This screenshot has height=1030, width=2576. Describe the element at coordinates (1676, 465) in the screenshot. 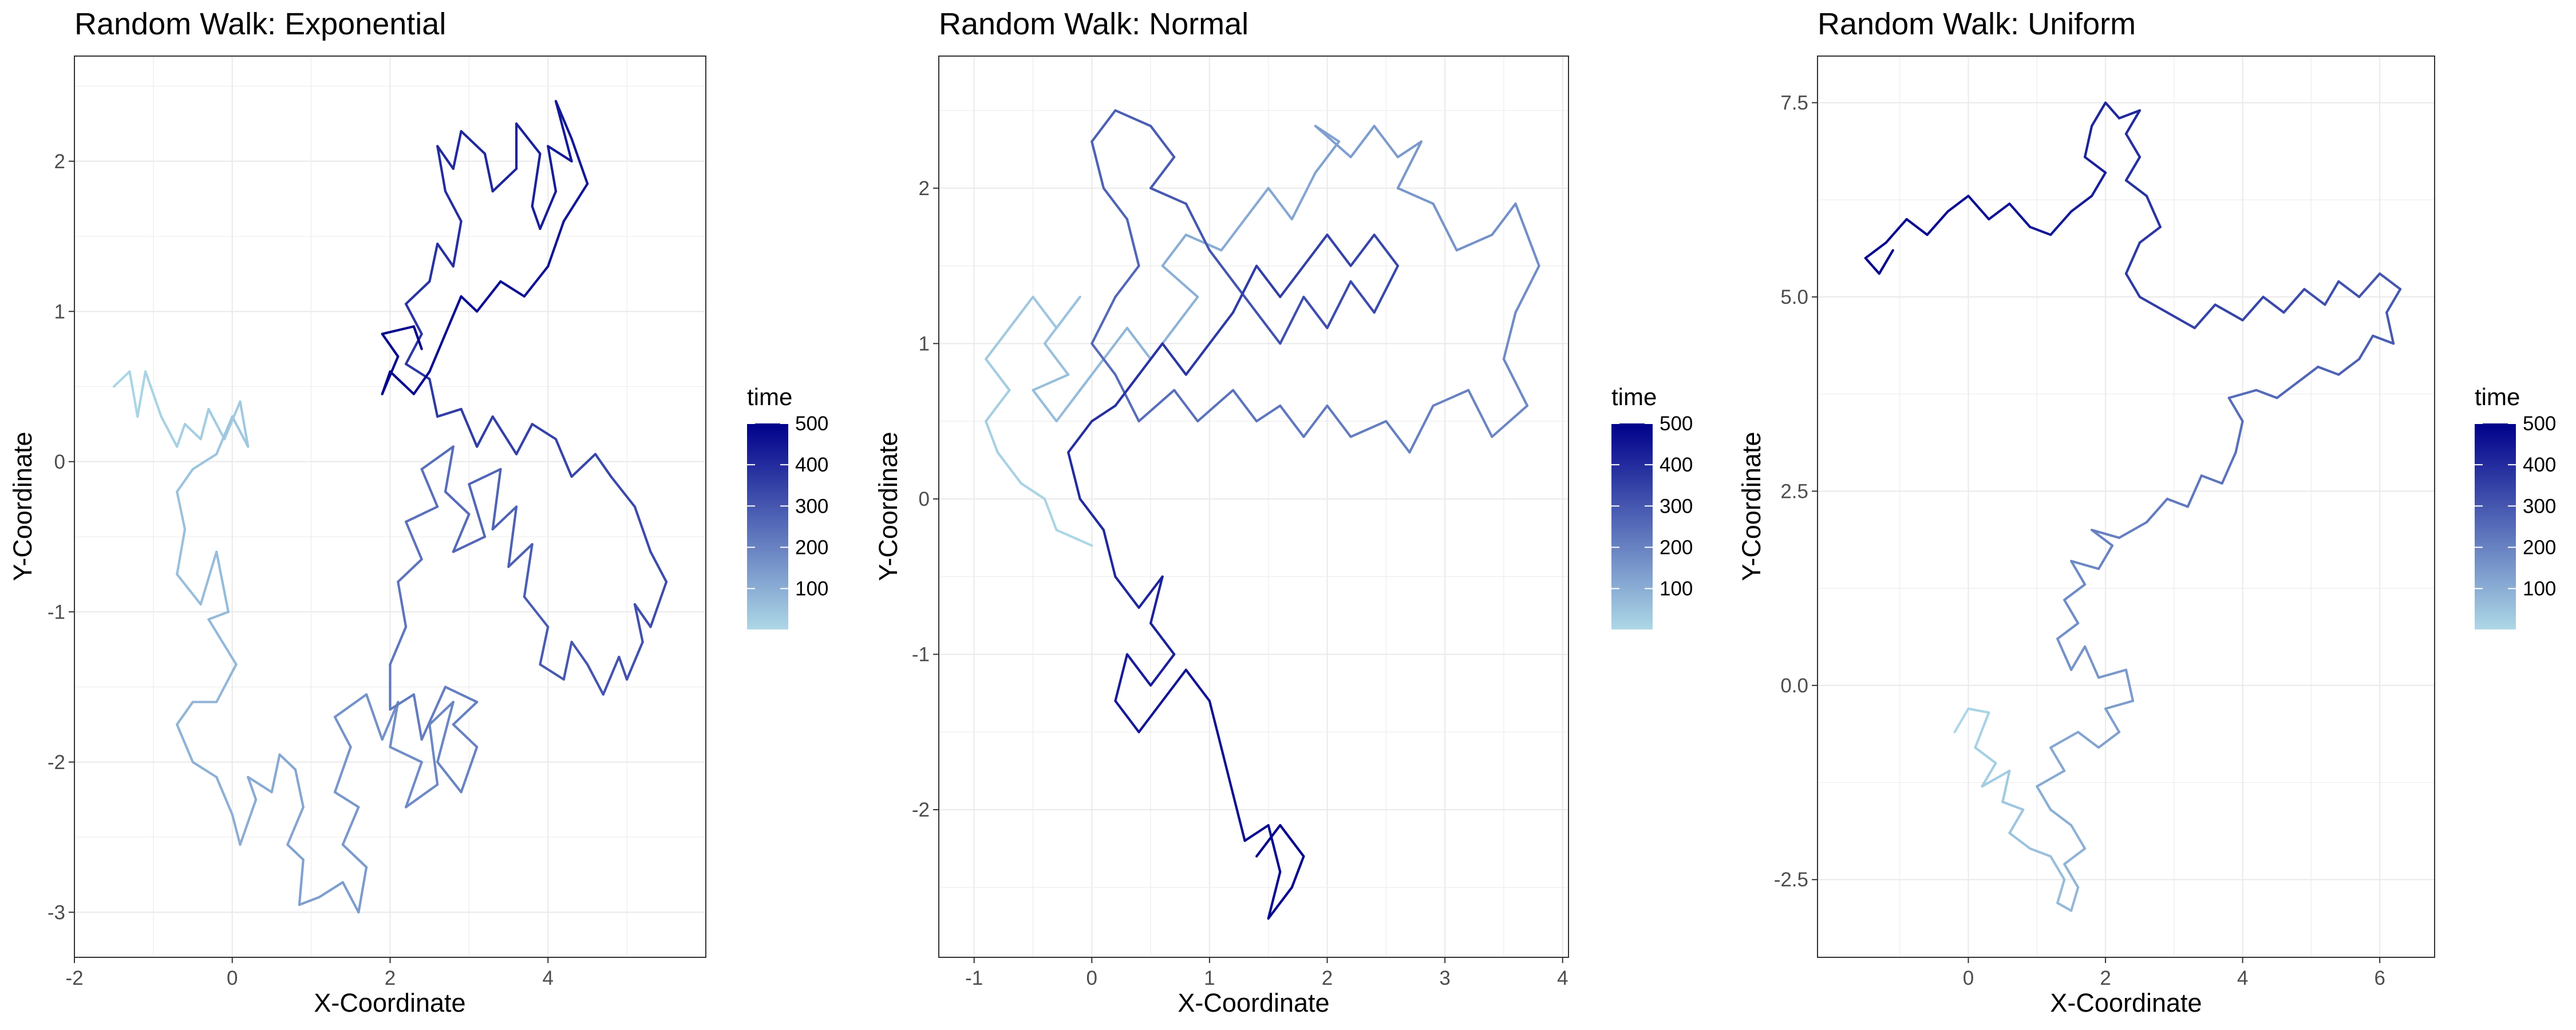

I see `legend-tick-label: 400` at that location.